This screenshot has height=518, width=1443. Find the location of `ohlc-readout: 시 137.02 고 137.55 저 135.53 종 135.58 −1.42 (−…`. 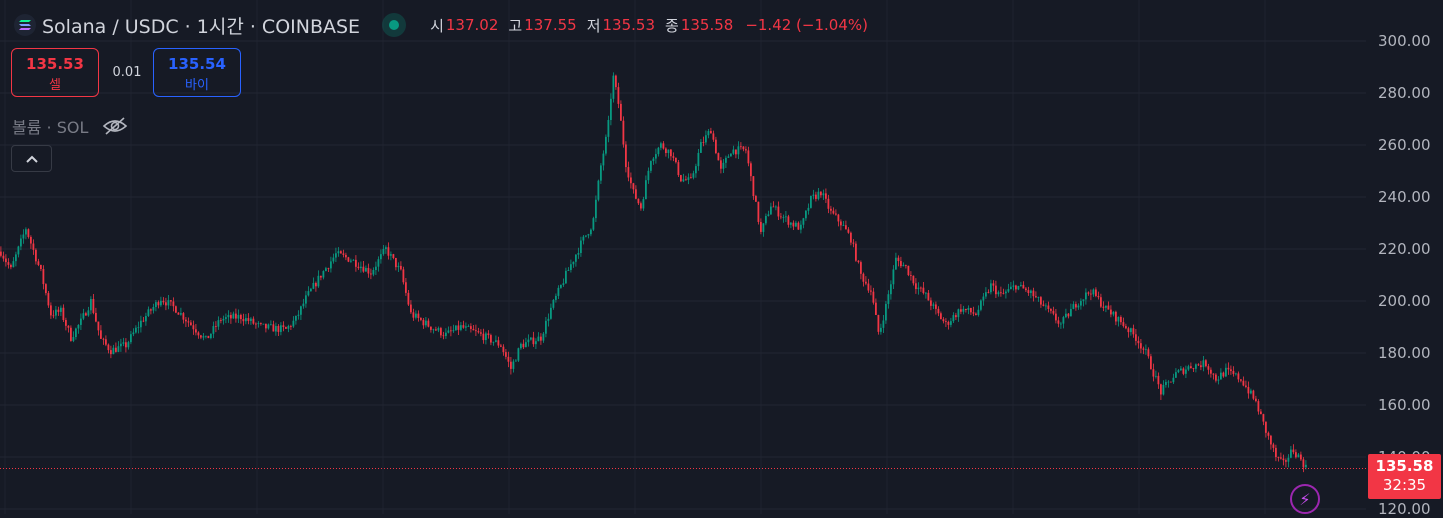

ohlc-readout: 시 137.02 고 137.55 저 135.53 종 135.58 −1.42 (−… is located at coordinates (644, 25).